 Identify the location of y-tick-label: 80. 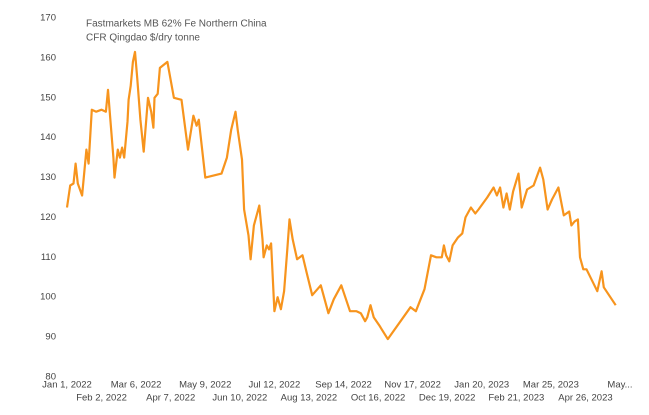
(50, 377).